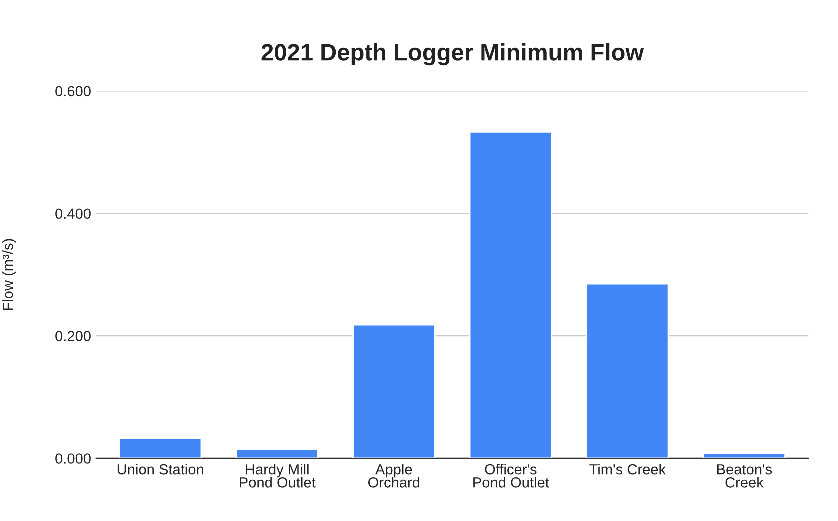 The image size is (838, 521). Describe the element at coordinates (73, 214) in the screenshot. I see `y-tick-label: 0.400` at that location.